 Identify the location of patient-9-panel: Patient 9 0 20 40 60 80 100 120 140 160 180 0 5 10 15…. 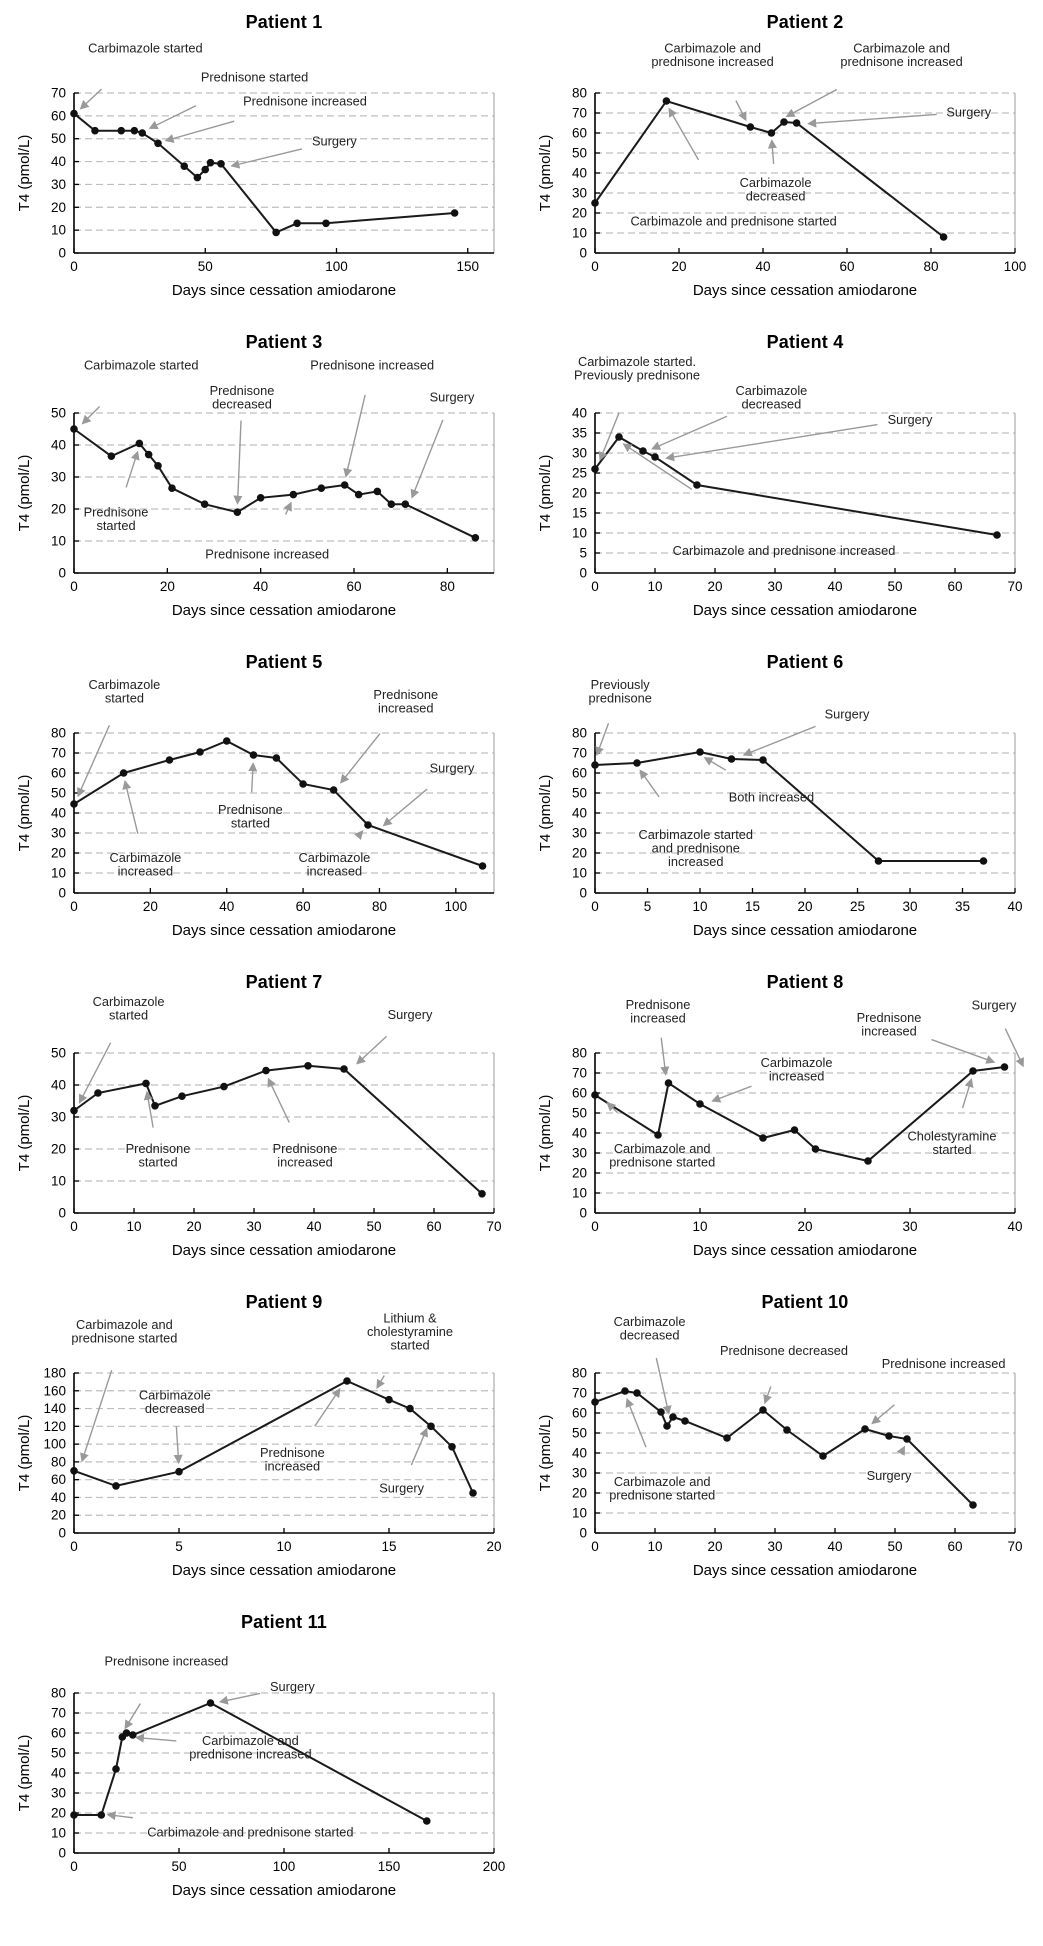
(260, 1444).